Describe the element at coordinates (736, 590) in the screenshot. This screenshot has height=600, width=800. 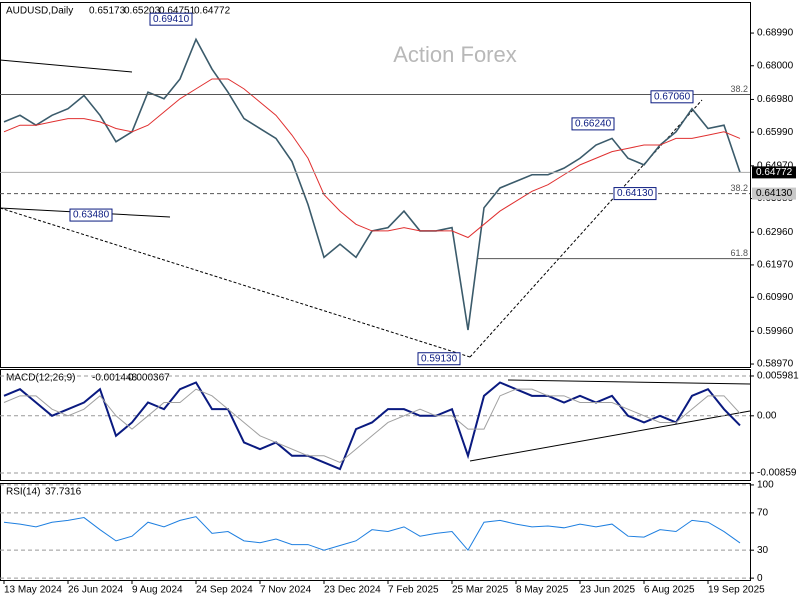
I see `x-tick-label: 19 Sep 2025` at that location.